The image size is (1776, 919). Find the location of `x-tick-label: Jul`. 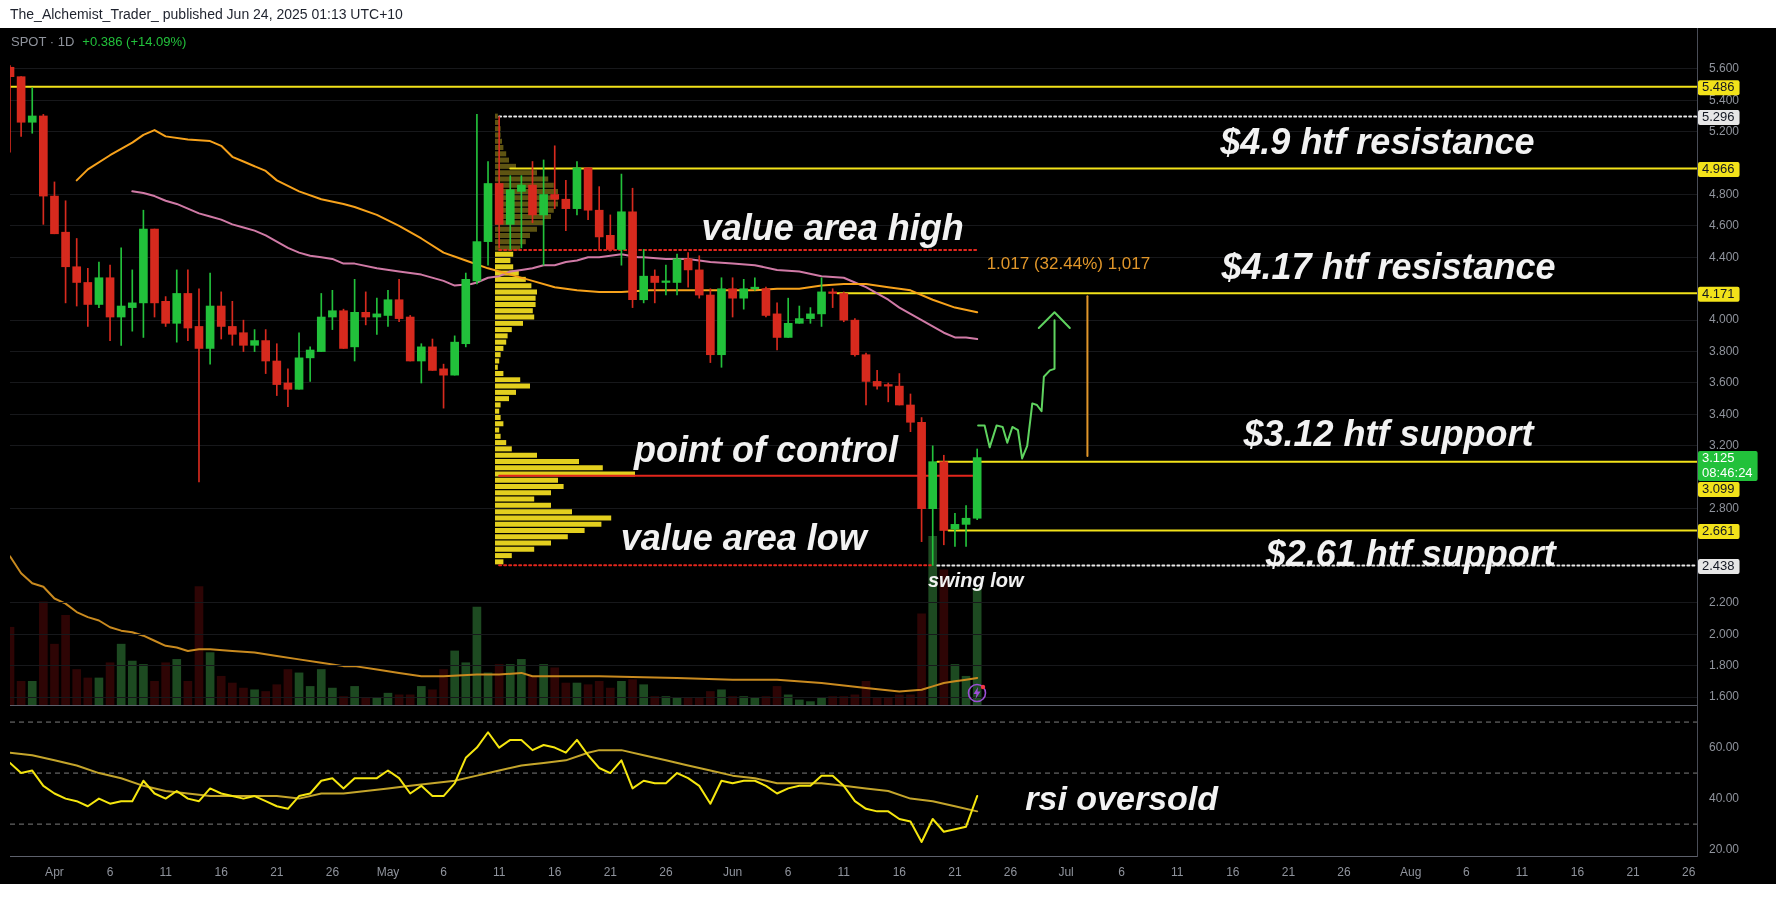

x-tick-label: Jul is located at coordinates (1066, 871).